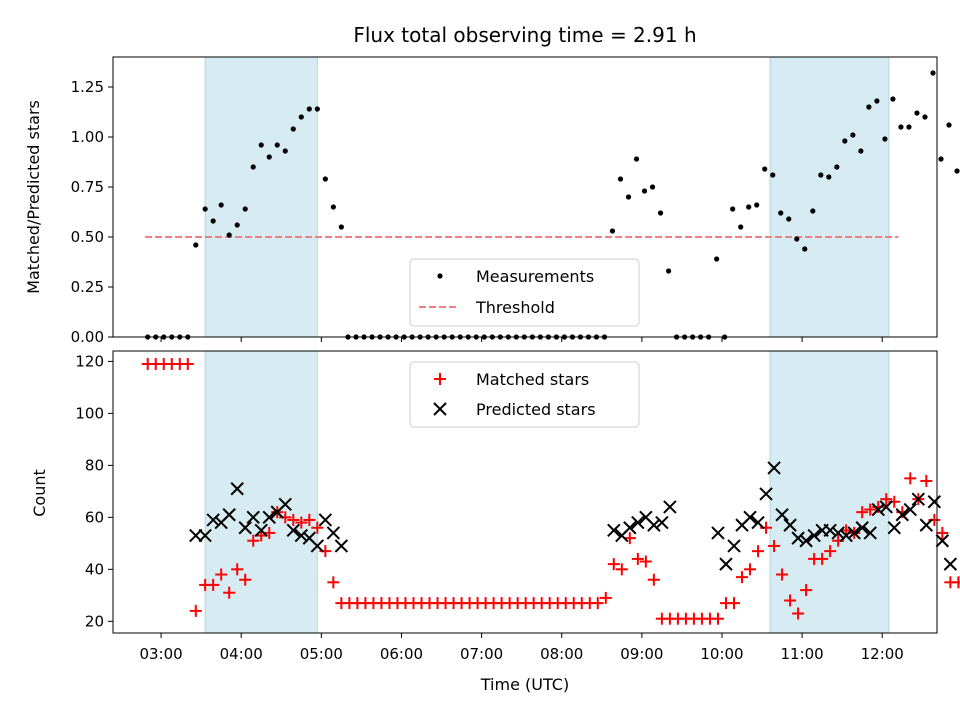 The width and height of the screenshot is (960, 720). Describe the element at coordinates (33, 197) in the screenshot. I see `top-y-axis-label: Matched/Predicted stars` at that location.